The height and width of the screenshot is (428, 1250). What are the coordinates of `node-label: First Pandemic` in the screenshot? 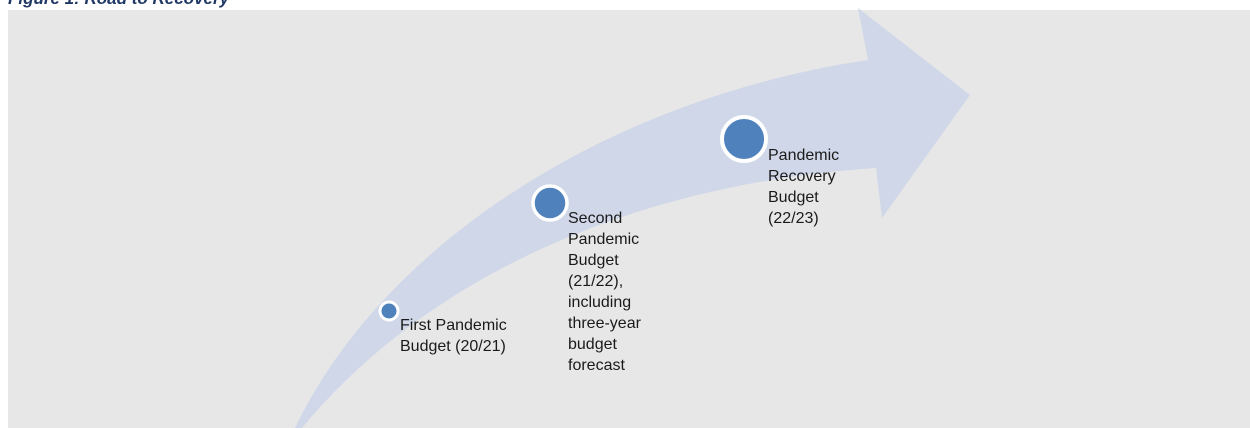 It's located at (453, 325).